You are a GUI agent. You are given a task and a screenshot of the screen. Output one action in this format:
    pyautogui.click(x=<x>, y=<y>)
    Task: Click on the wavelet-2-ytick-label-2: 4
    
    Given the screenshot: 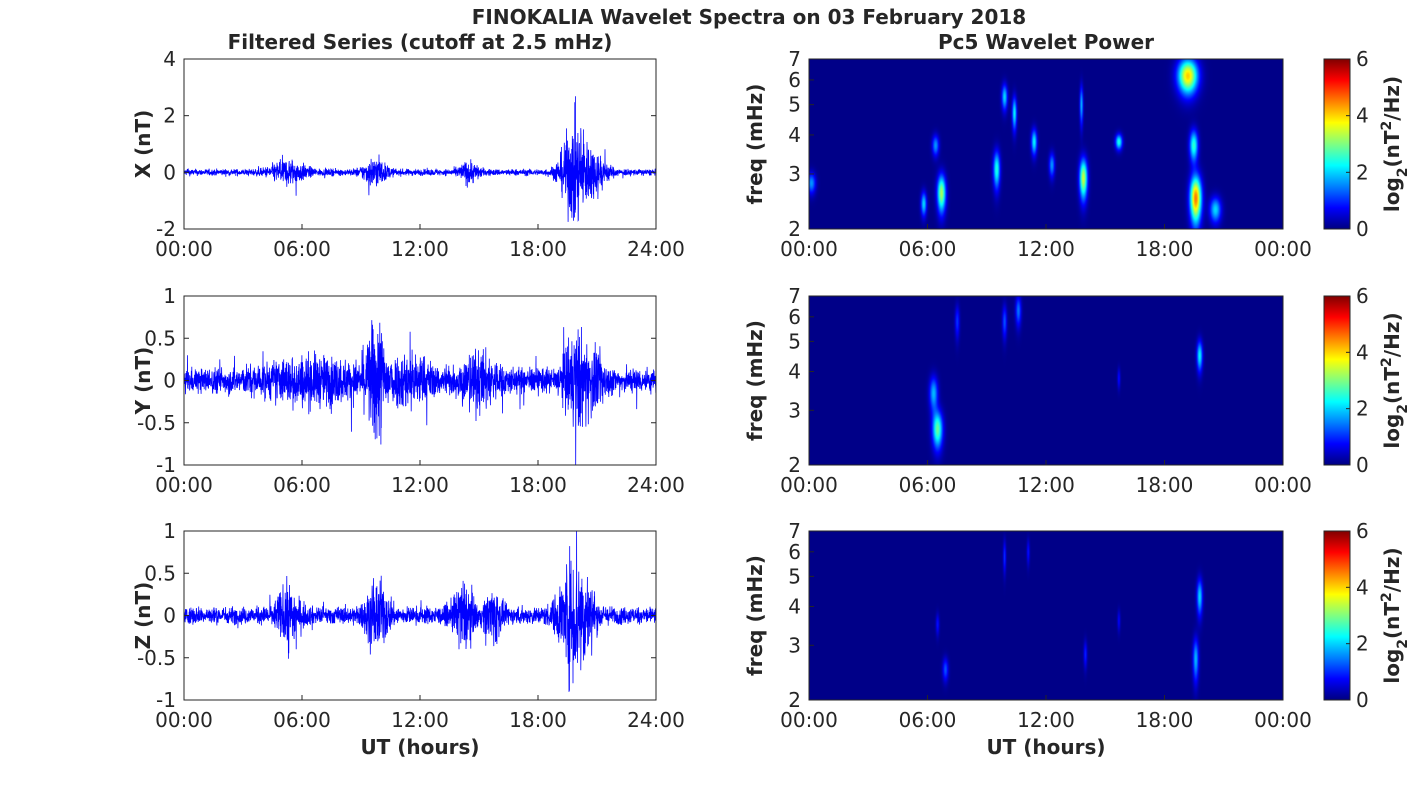 What is the action you would take?
    pyautogui.click(x=794, y=371)
    